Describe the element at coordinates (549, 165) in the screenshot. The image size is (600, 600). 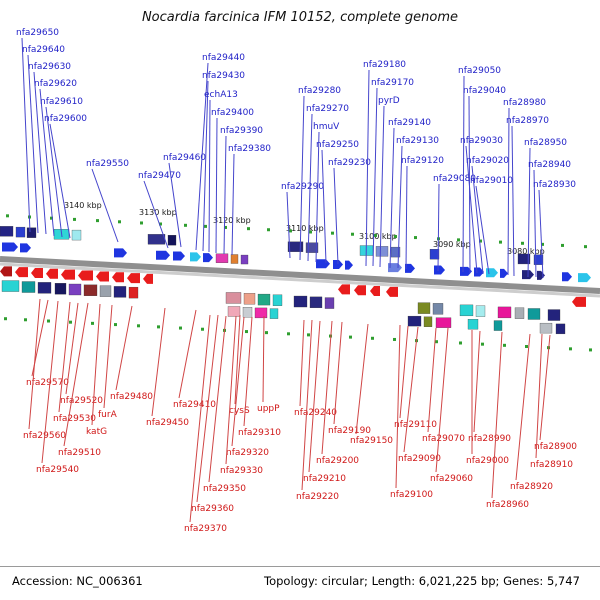
I see `gene-label: nfa28940` at that location.